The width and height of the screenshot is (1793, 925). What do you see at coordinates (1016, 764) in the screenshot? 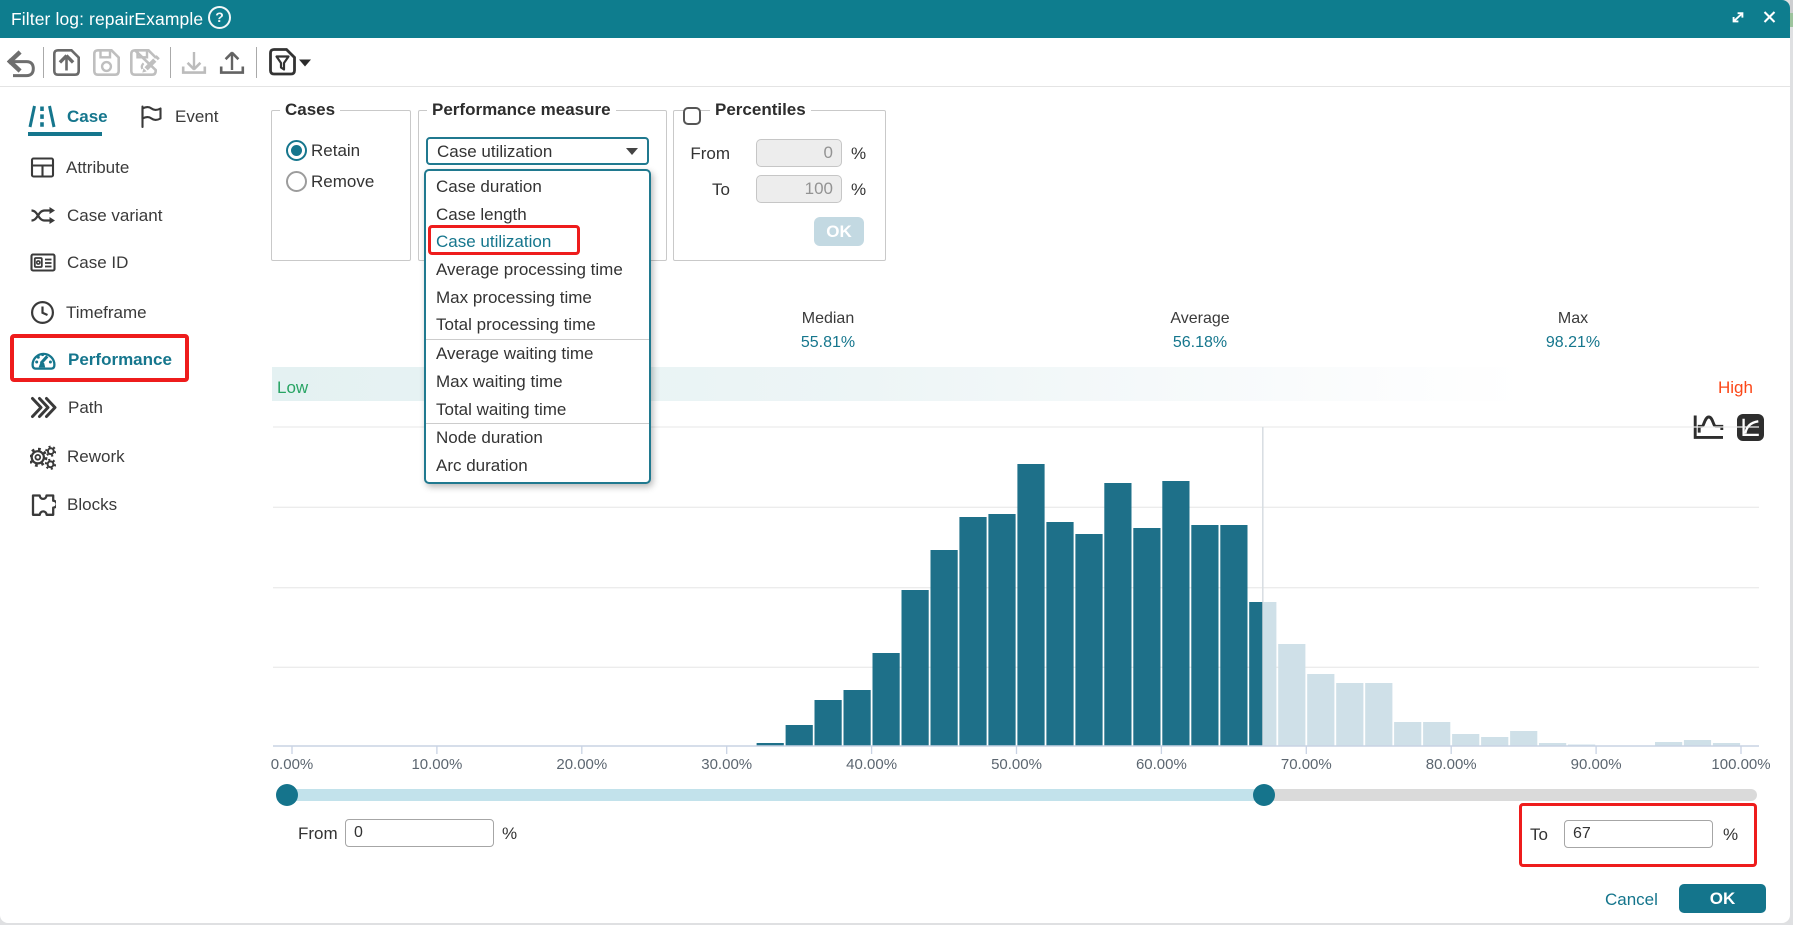
I see `svg-text: 50.00%` at bounding box center [1016, 764].